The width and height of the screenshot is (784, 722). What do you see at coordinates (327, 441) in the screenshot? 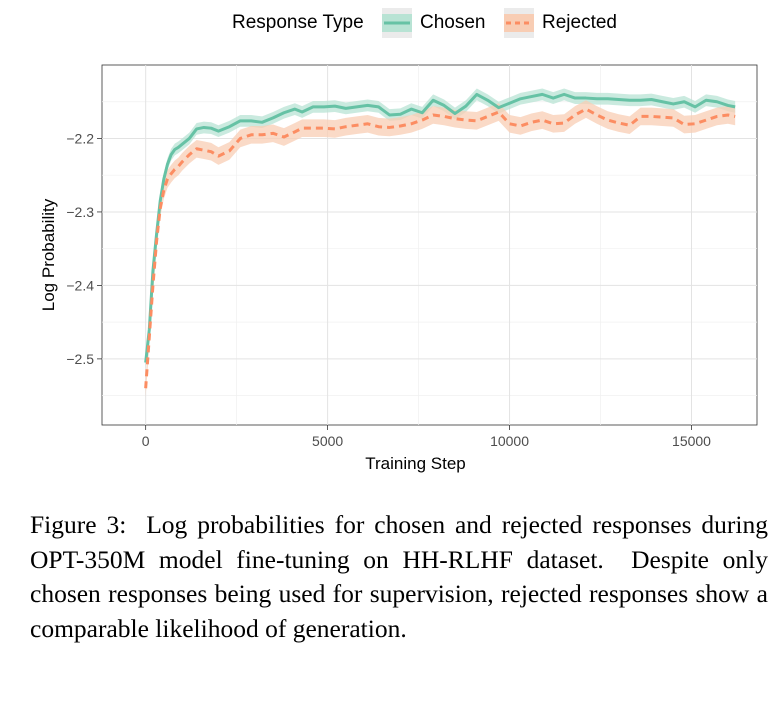
I see `x-tick-label: 5000` at bounding box center [327, 441].